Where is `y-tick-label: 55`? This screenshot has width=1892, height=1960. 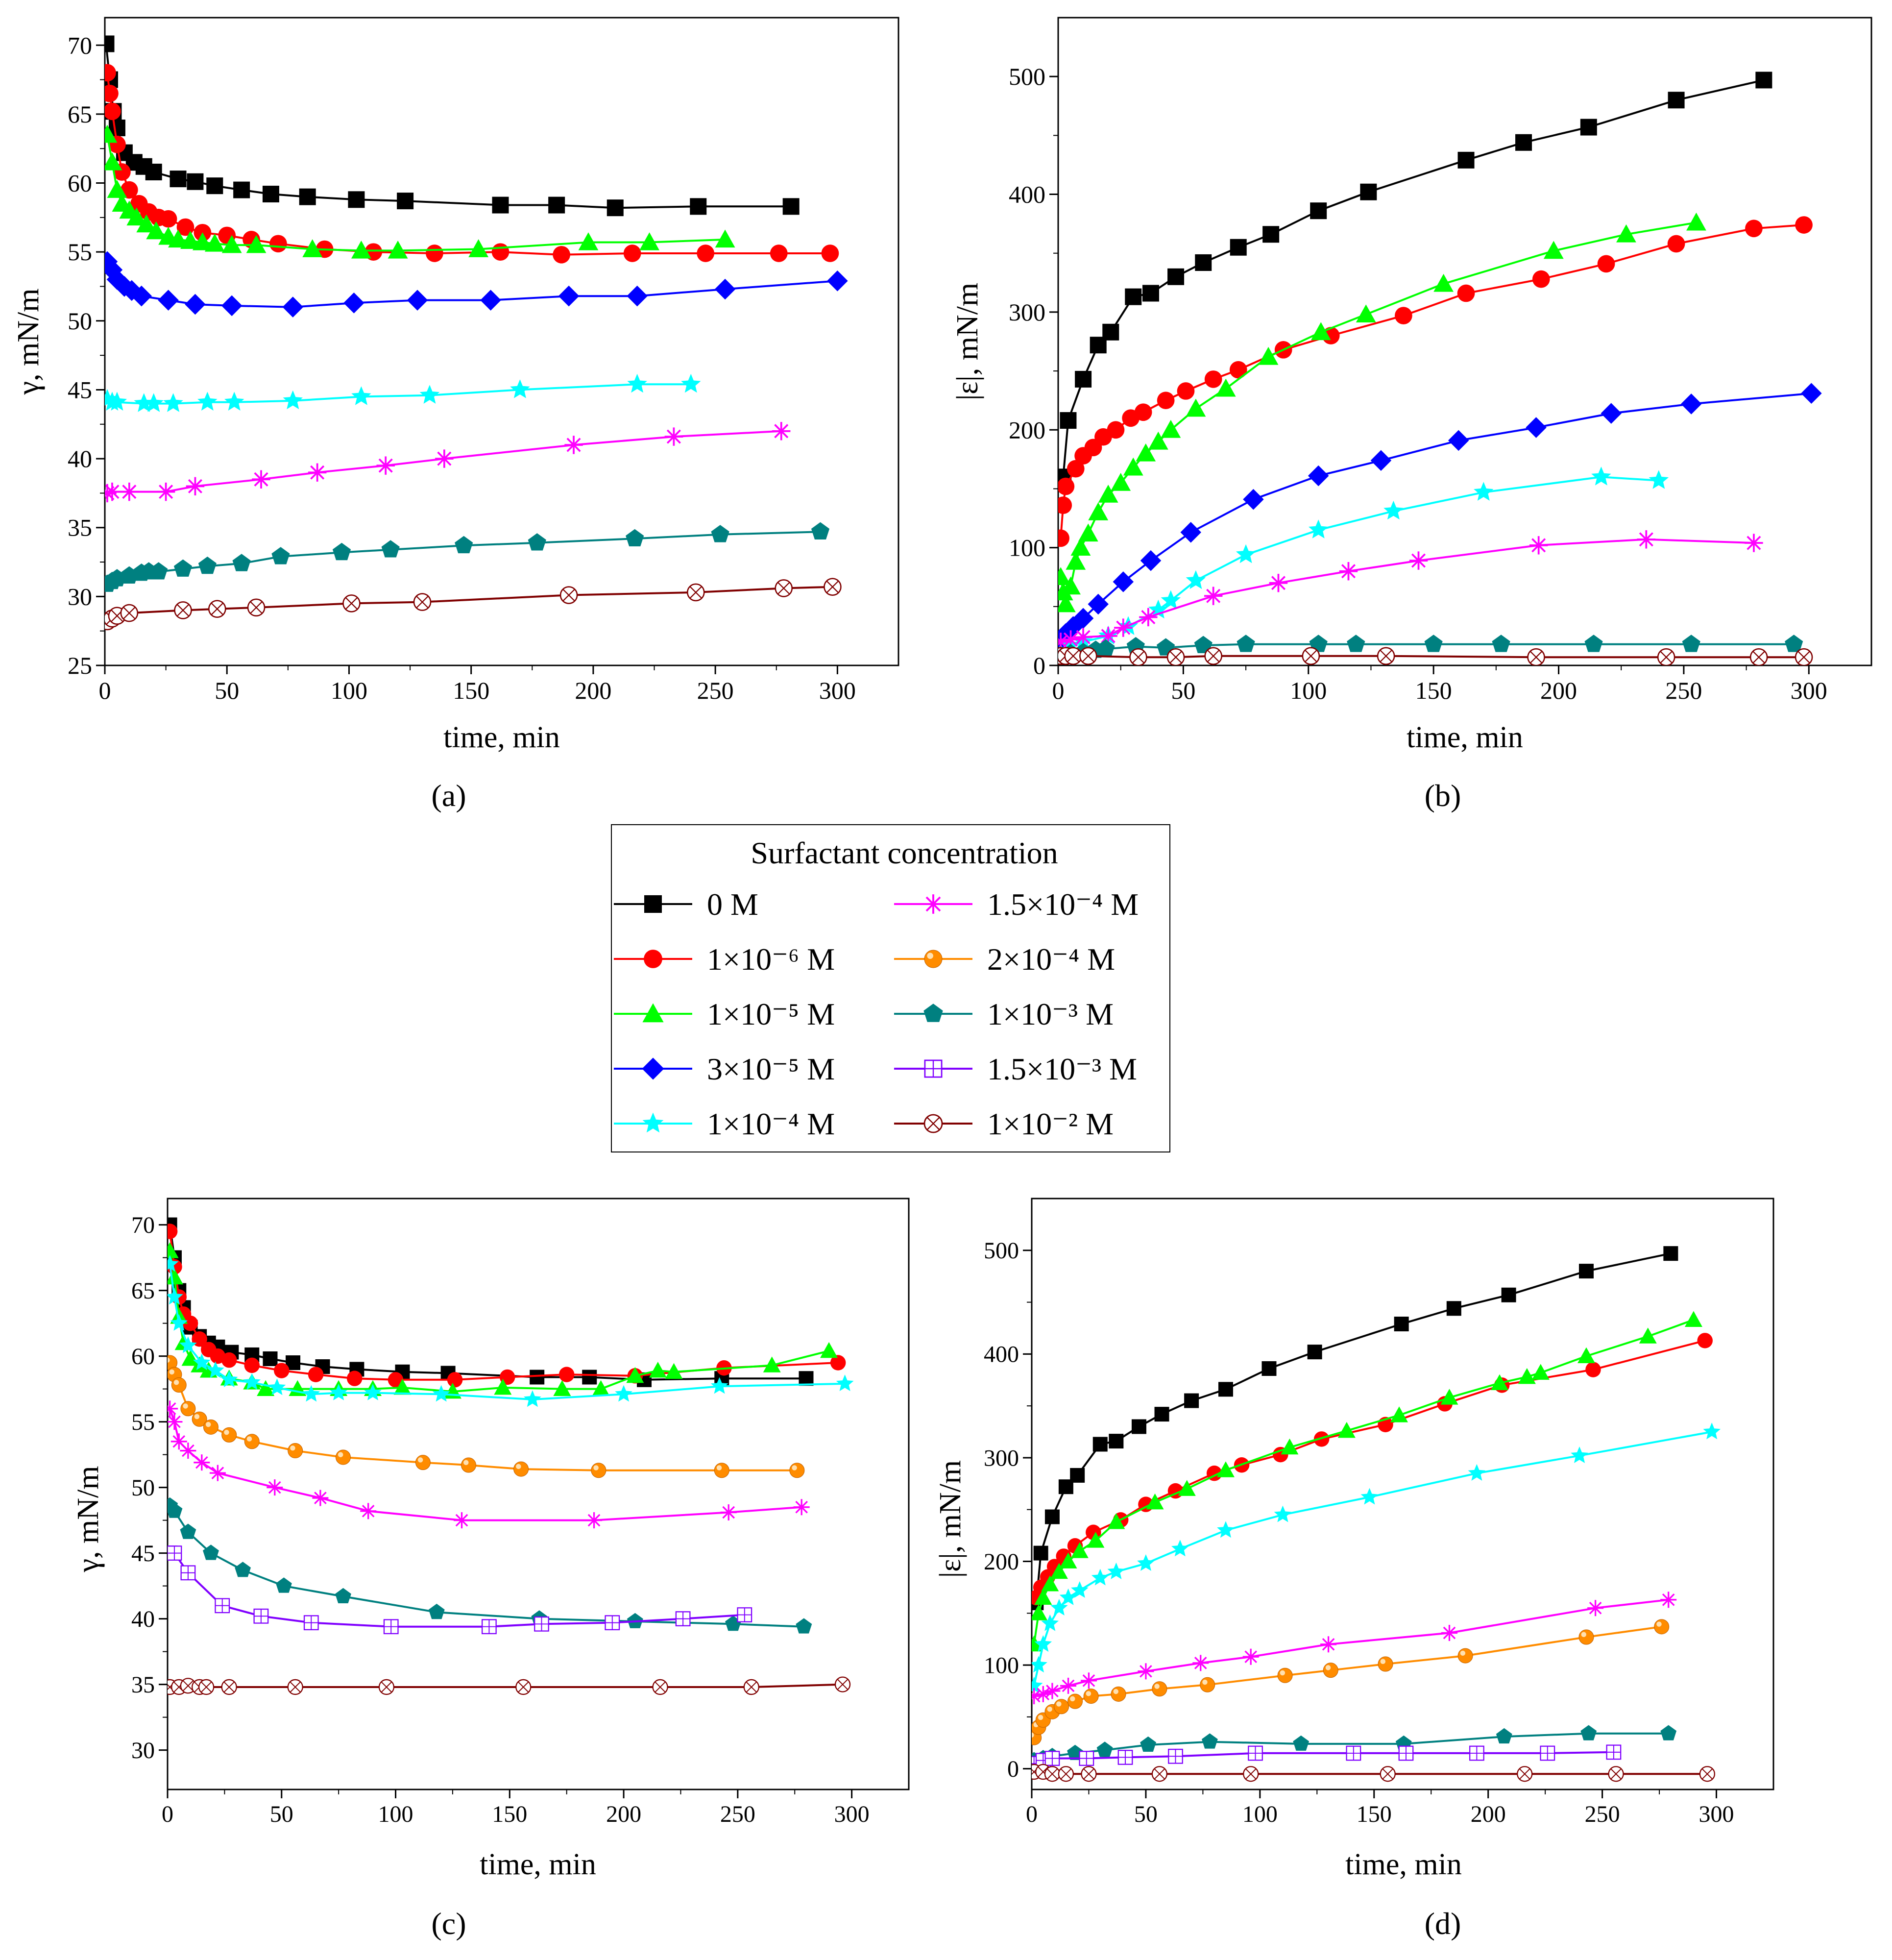
y-tick-label: 55 is located at coordinates (80, 252).